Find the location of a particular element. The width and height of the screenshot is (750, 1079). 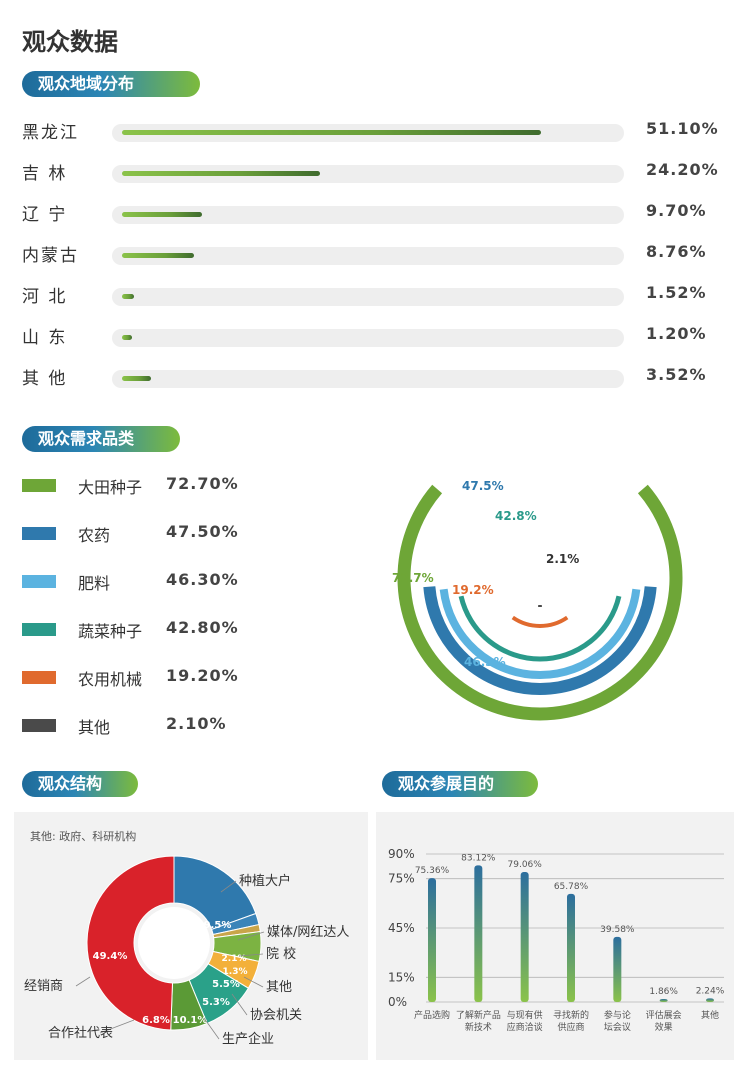

purpose-category-label: 了解新产品 is located at coordinates (478, 1015).